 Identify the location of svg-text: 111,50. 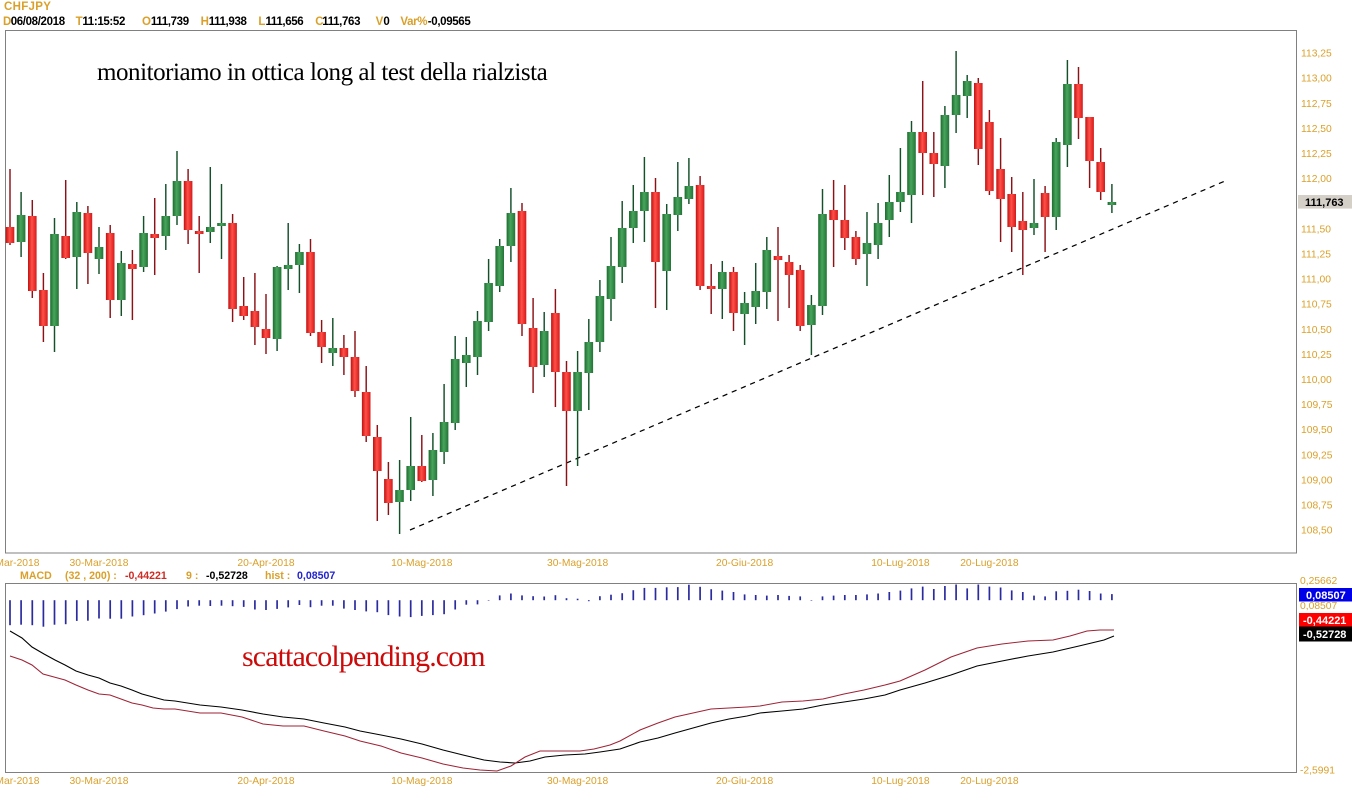
(1316, 229).